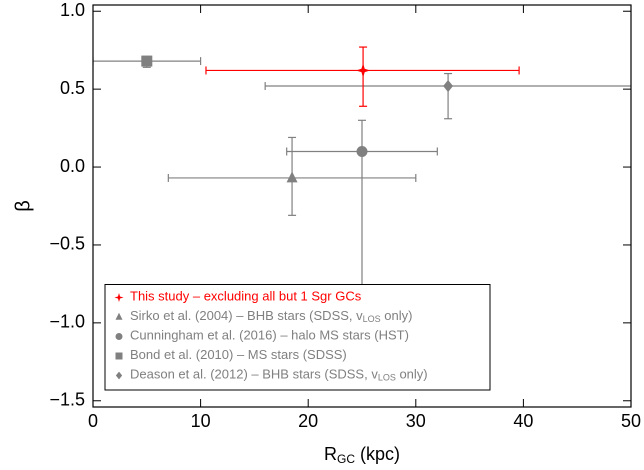 Image resolution: width=644 pixels, height=470 pixels. What do you see at coordinates (72, 10) in the screenshot?
I see `y-tick-label: 1.0` at bounding box center [72, 10].